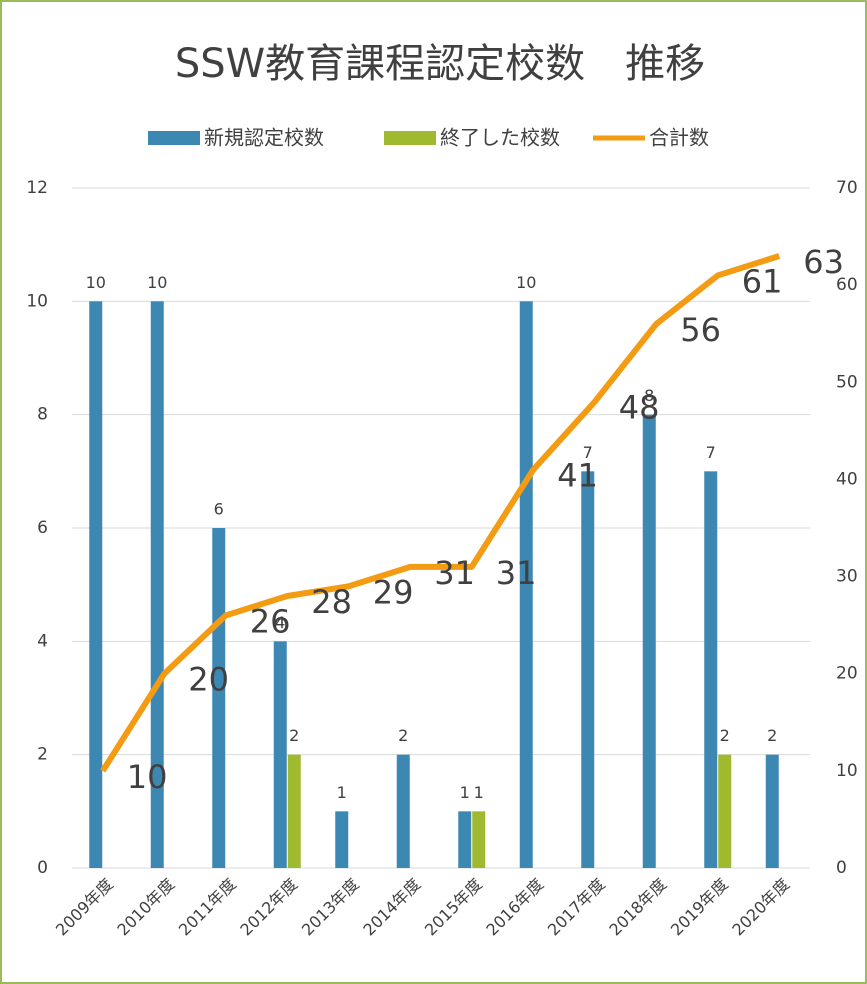 This screenshot has width=867, height=984. Describe the element at coordinates (847, 188) in the screenshot. I see `y2-tick-label: 70` at that location.